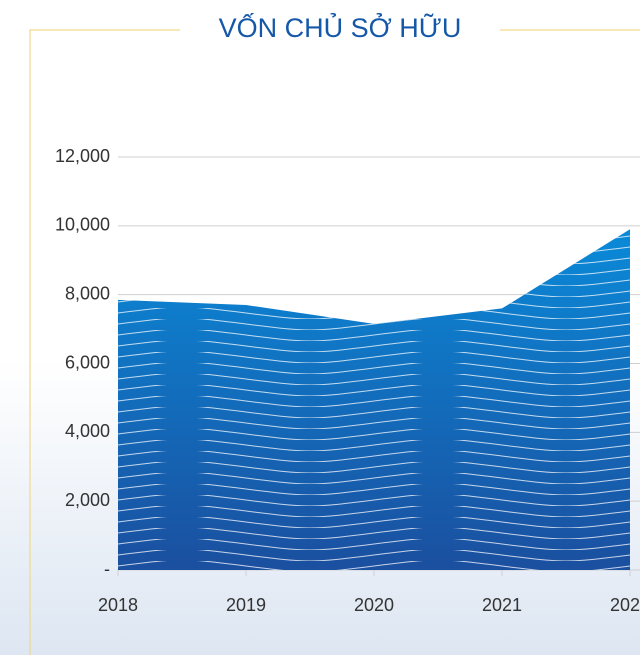 This screenshot has height=655, width=640. What do you see at coordinates (502, 605) in the screenshot?
I see `x-tick-label: 2021` at bounding box center [502, 605].